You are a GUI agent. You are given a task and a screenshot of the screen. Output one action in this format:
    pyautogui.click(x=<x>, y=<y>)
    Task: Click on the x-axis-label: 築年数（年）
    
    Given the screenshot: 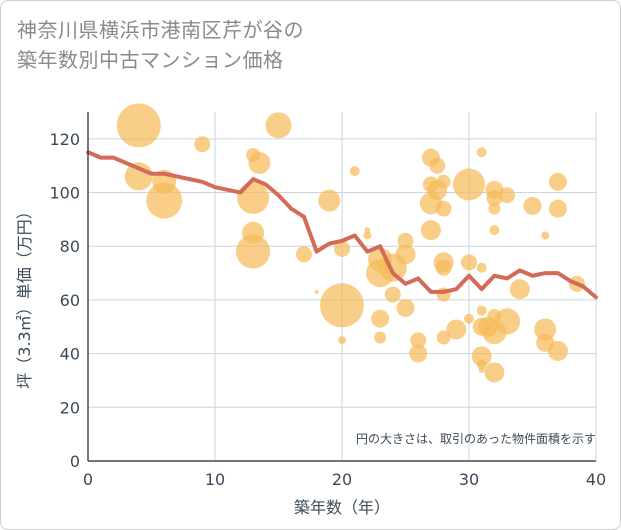 What is the action you would take?
    pyautogui.click(x=342, y=507)
    